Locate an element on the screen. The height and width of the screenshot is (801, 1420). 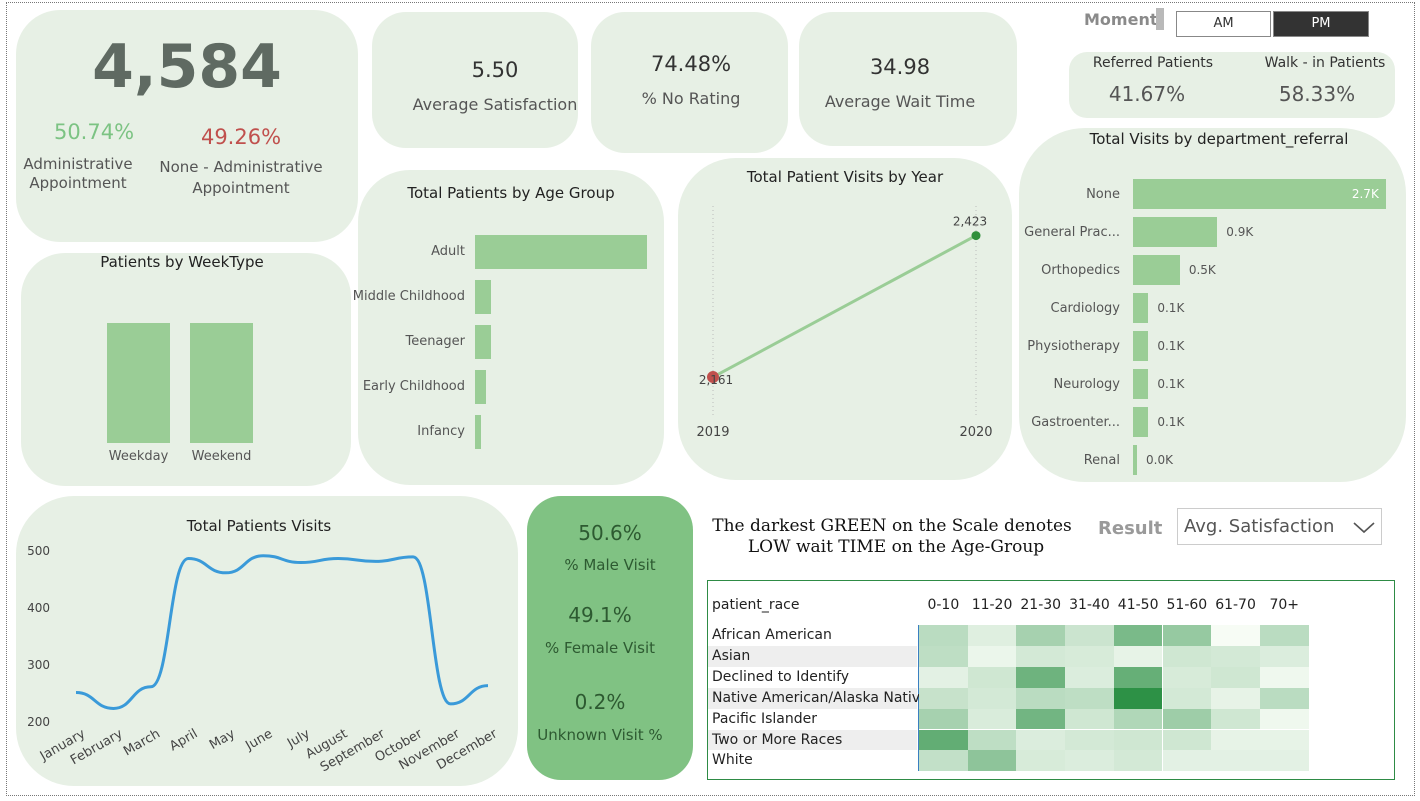
department-data-label: 0.5K is located at coordinates (1202, 270).